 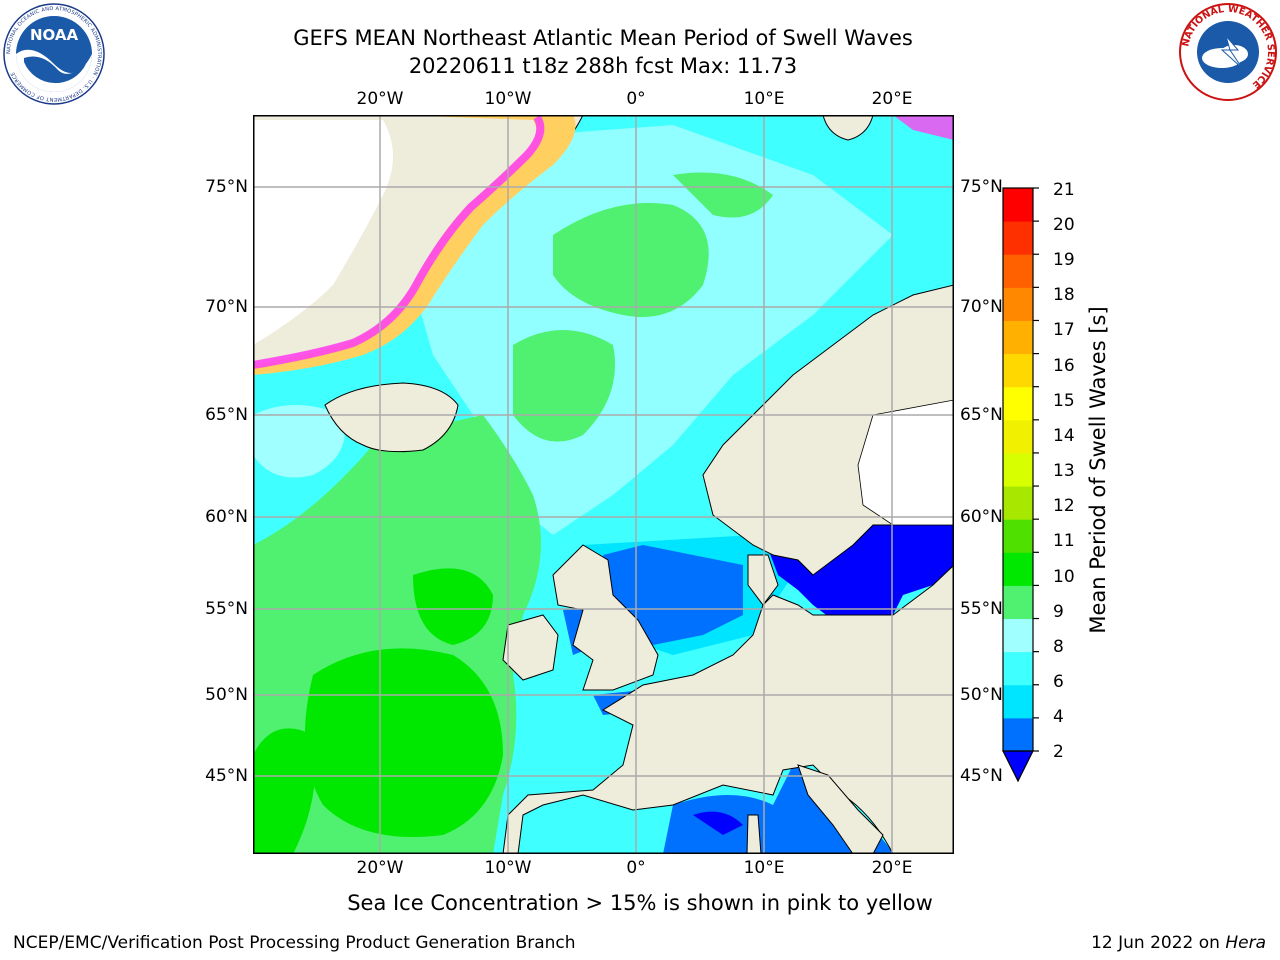 What do you see at coordinates (564, 386) in the screenshot?
I see `swell-zone-9-10s-central` at bounding box center [564, 386].